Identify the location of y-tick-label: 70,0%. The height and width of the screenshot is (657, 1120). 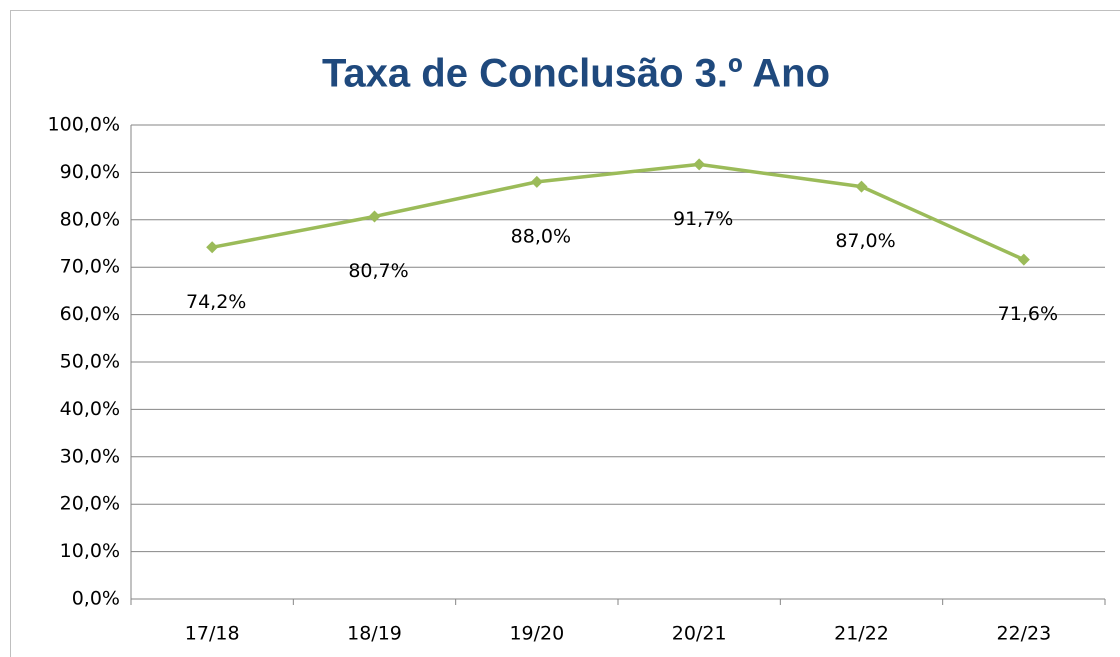
(90, 267).